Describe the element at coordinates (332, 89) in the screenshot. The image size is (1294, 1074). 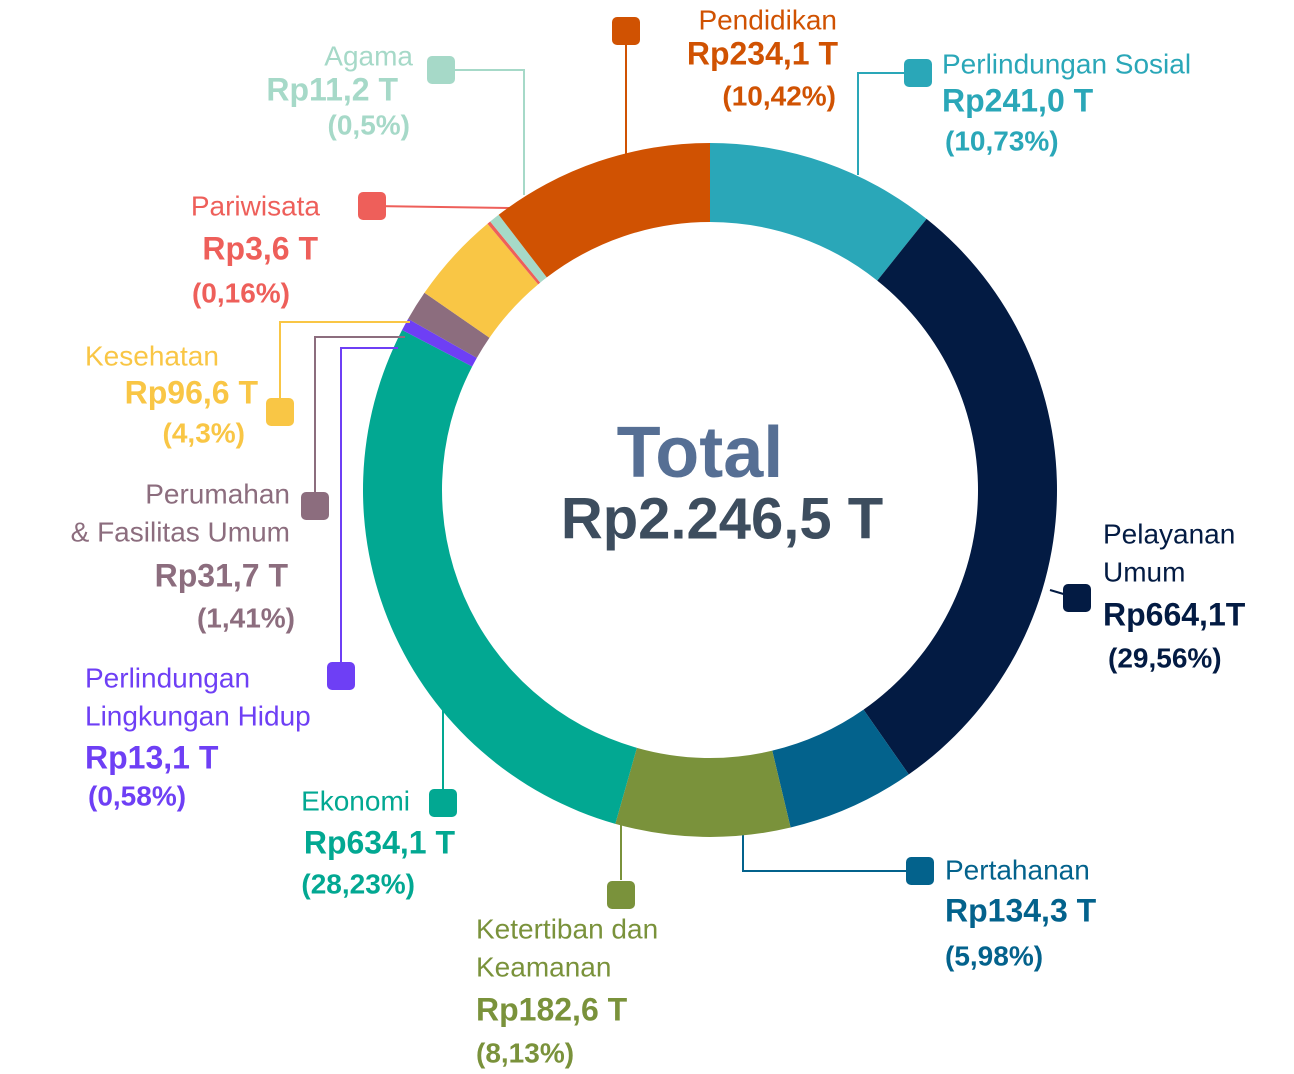
I see `amount-label: Rp11,2 T` at that location.